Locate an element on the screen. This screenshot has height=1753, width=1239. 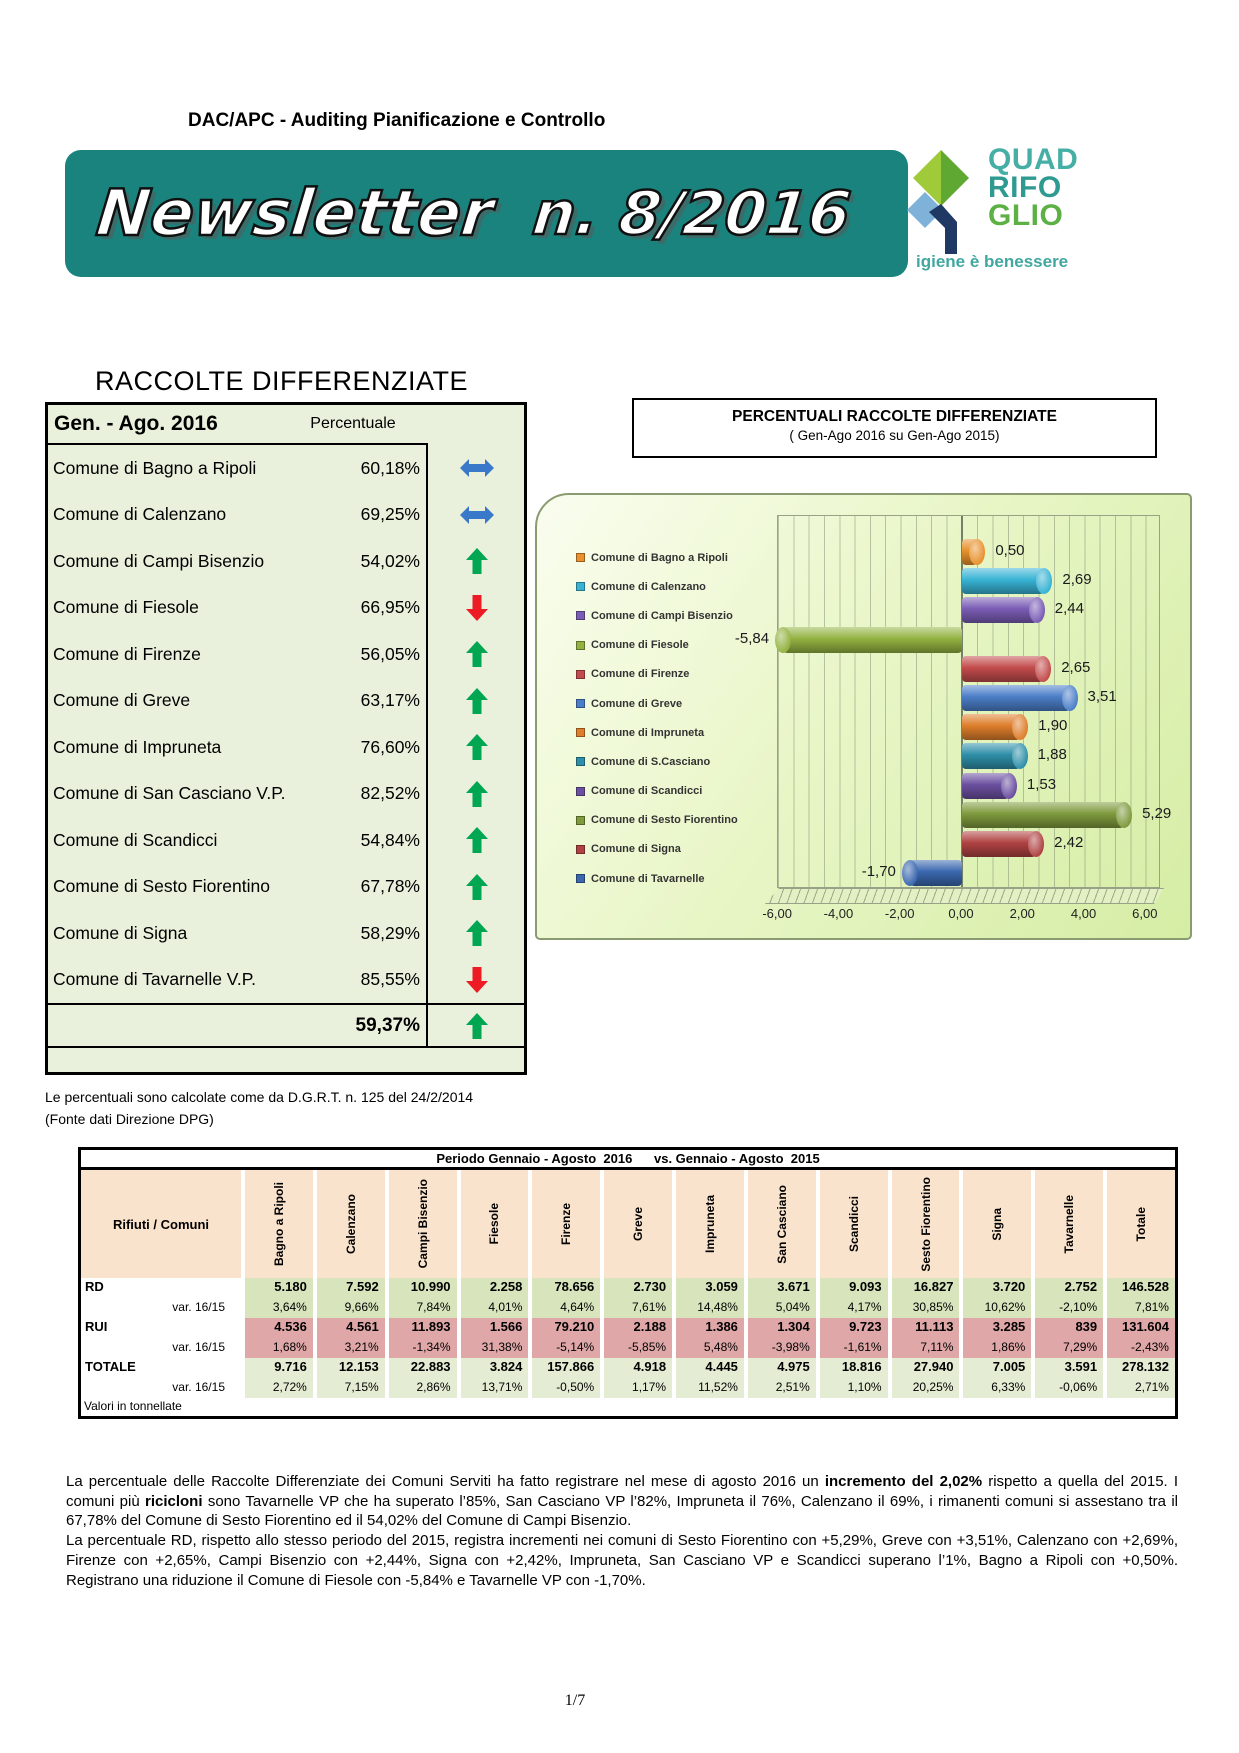
table-var-cell: -0,50% is located at coordinates (564, 1388).